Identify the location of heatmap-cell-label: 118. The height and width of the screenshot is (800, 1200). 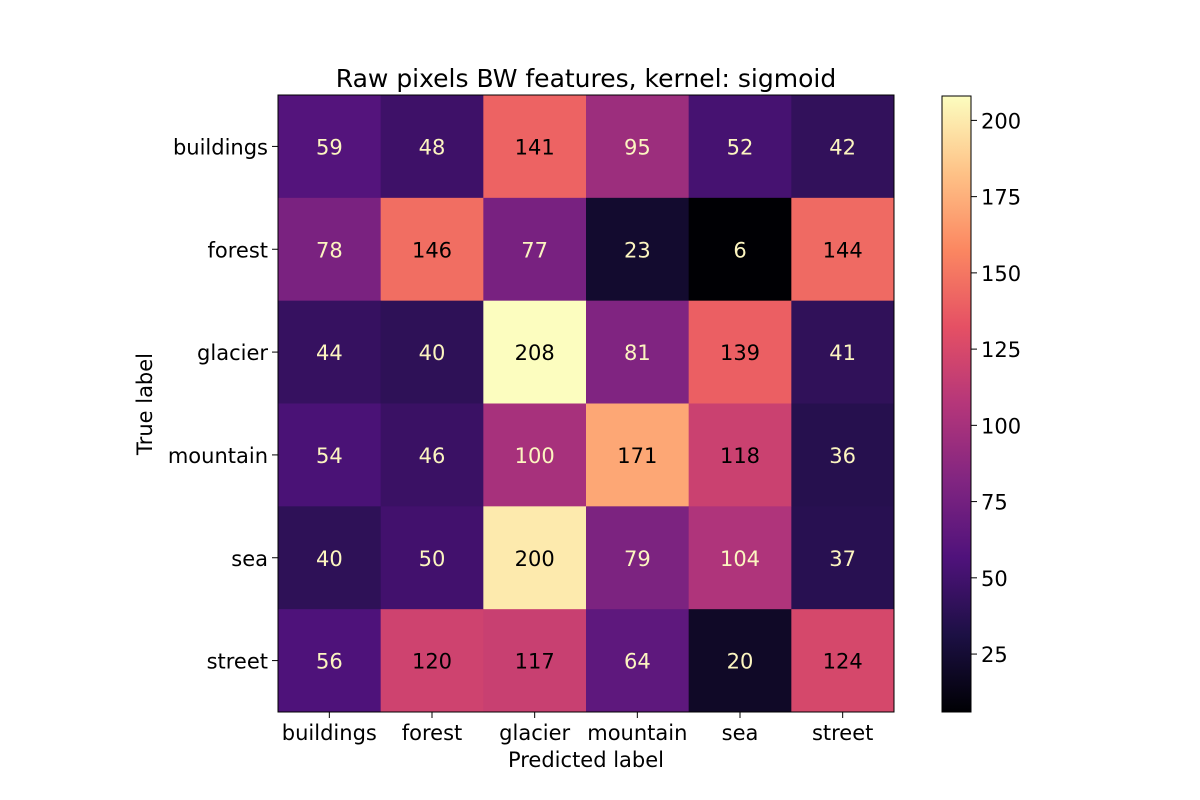
(740, 456).